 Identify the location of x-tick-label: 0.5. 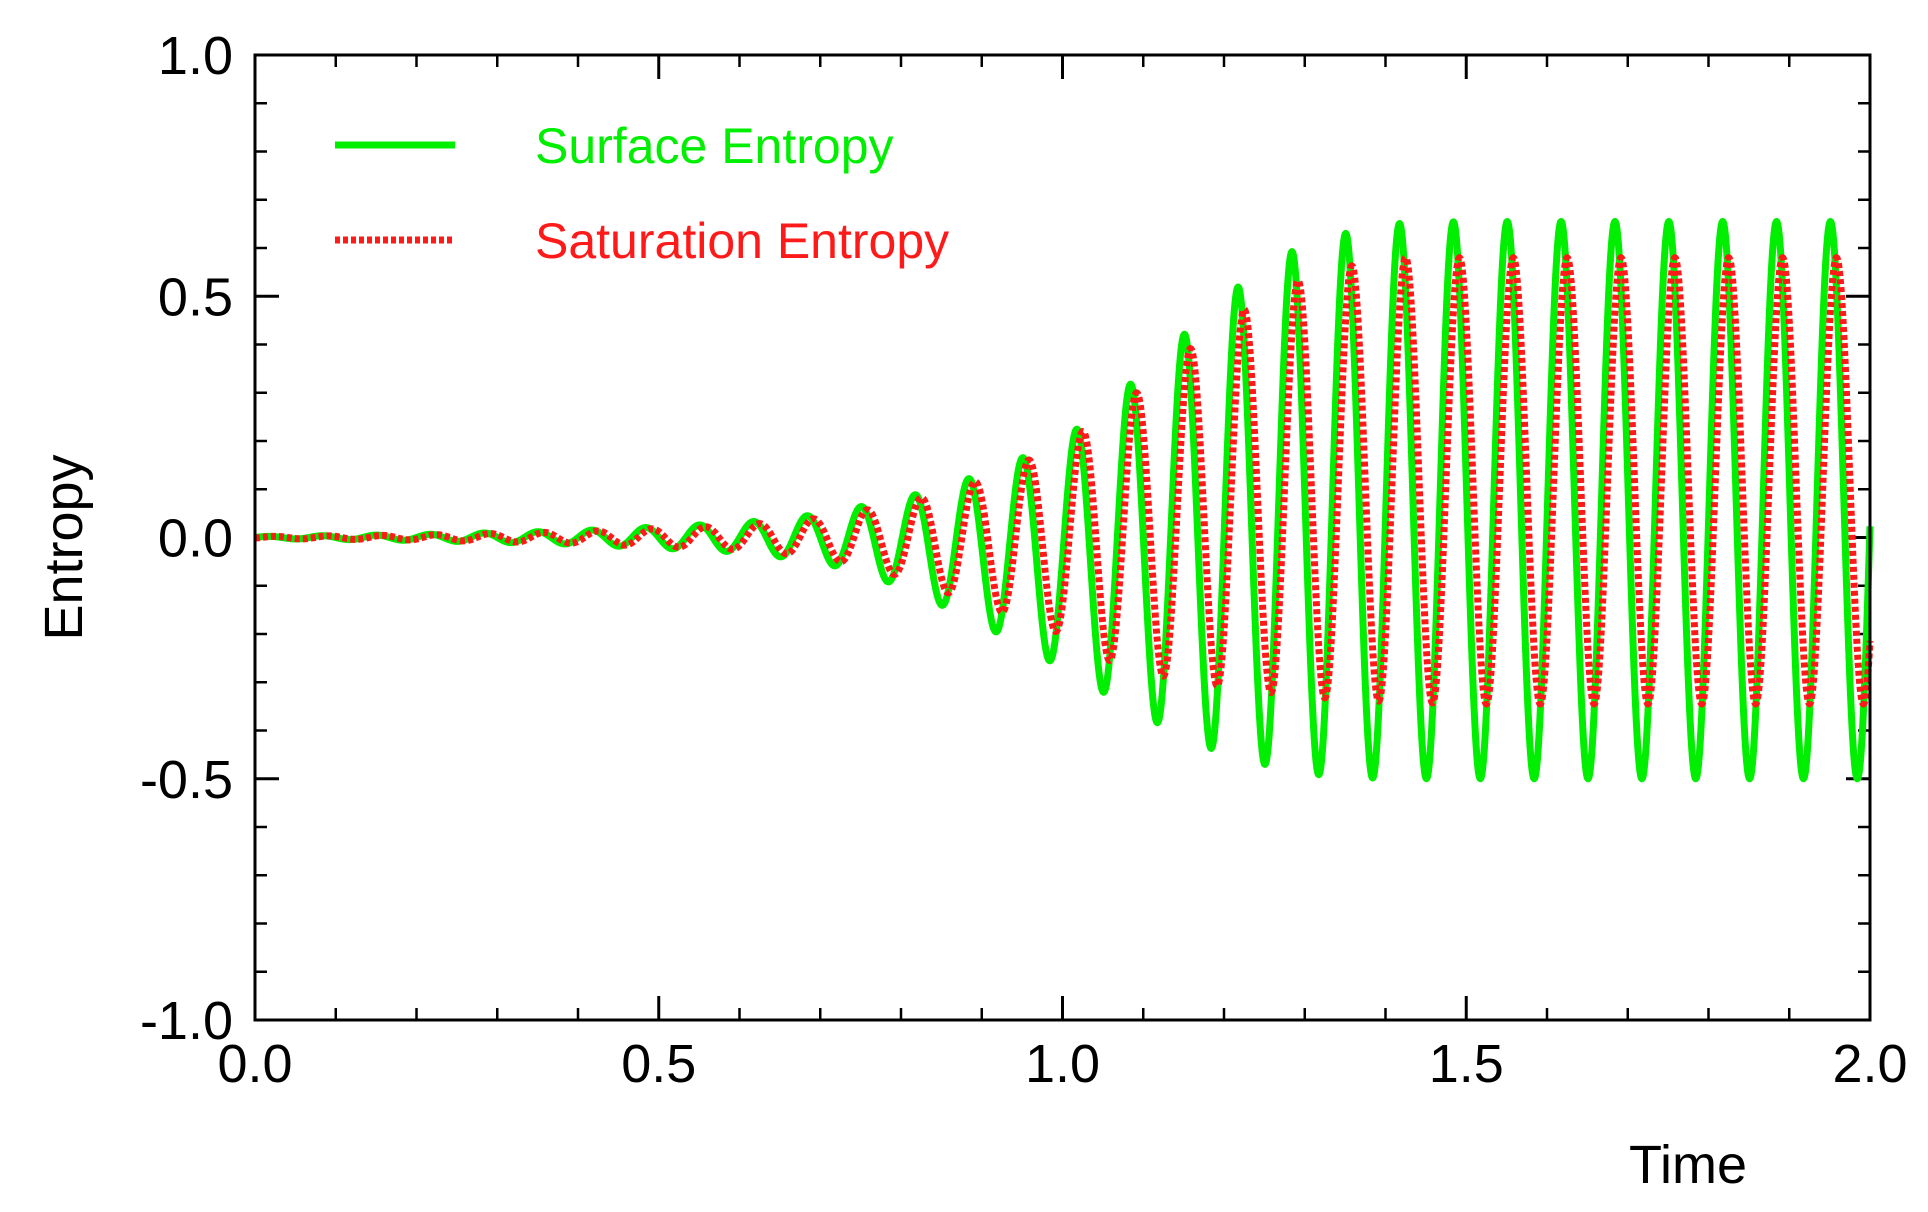
(658, 1064).